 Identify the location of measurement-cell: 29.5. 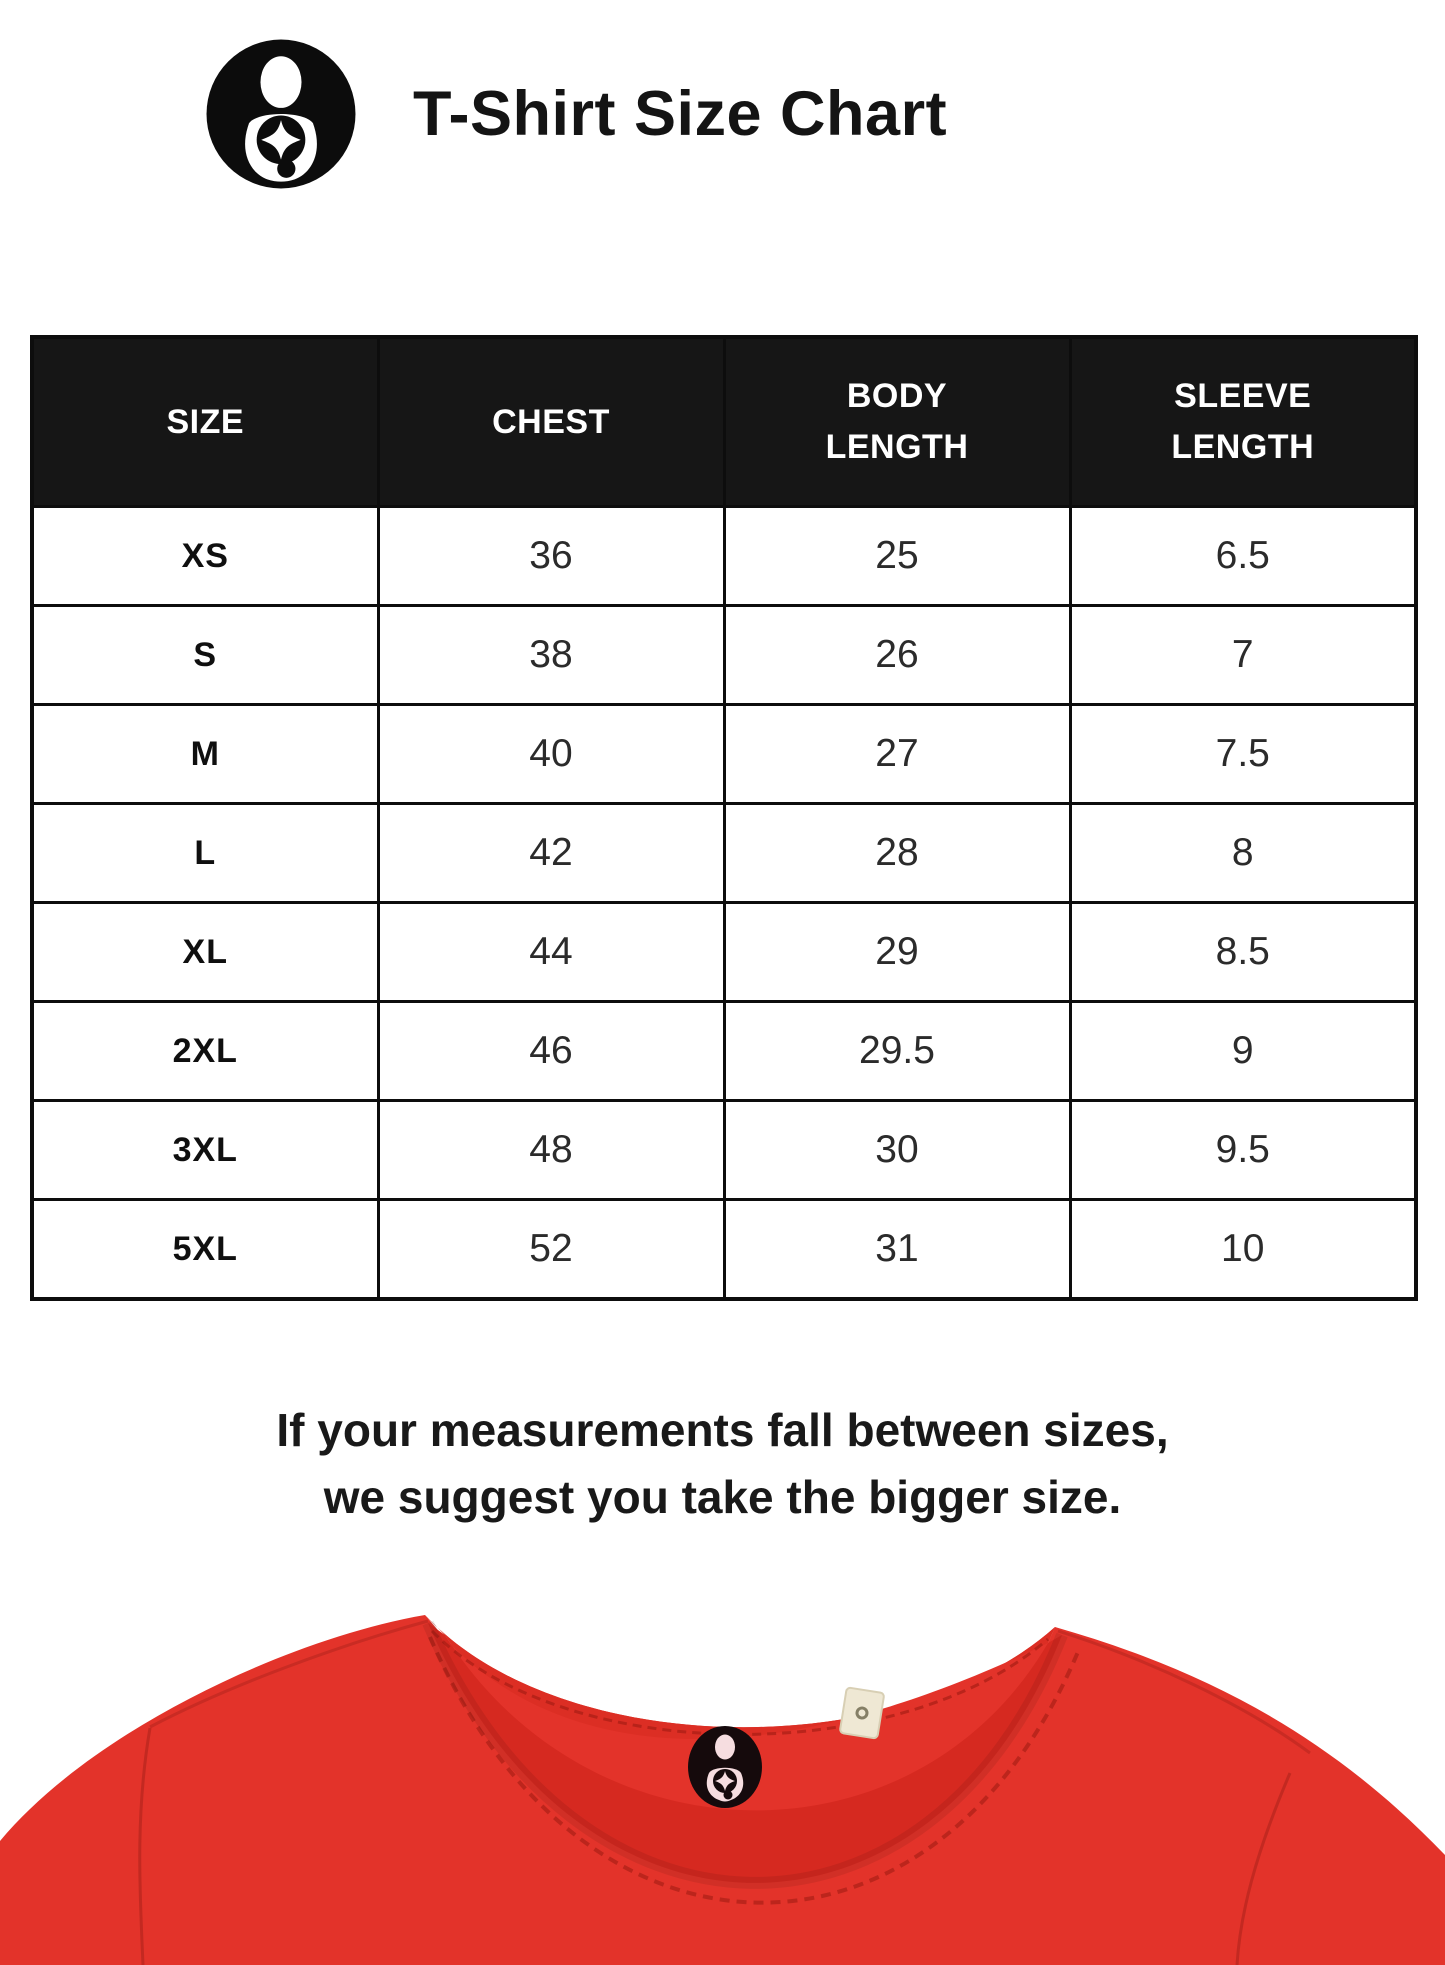
(897, 1051).